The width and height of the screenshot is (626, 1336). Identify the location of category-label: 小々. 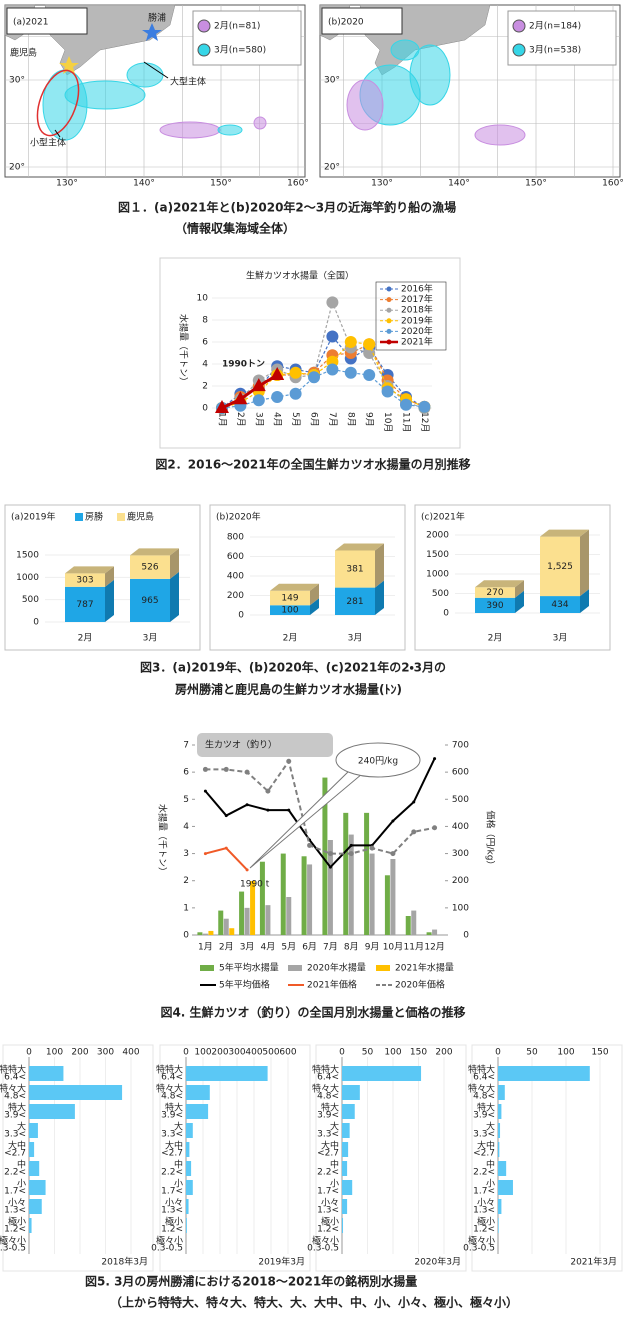
(486, 1203).